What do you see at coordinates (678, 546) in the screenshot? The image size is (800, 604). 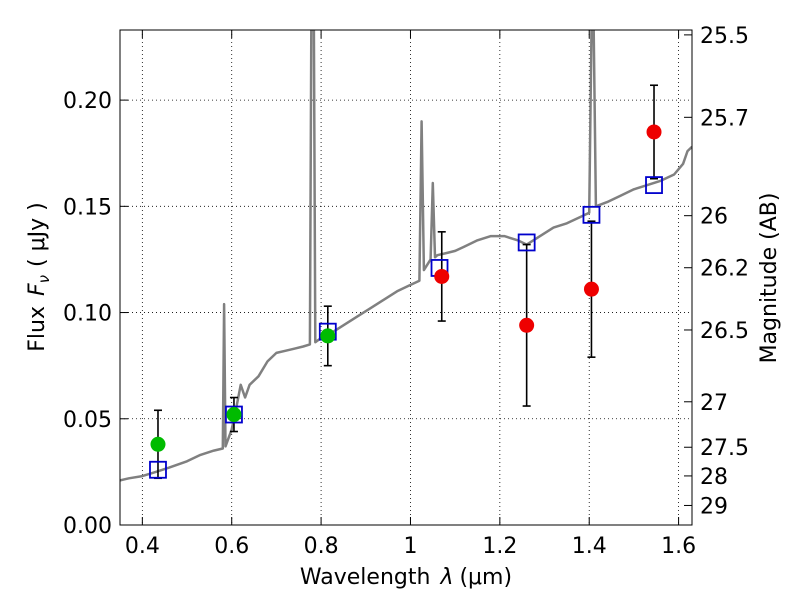 I see `x-tick-label: 1.6` at bounding box center [678, 546].